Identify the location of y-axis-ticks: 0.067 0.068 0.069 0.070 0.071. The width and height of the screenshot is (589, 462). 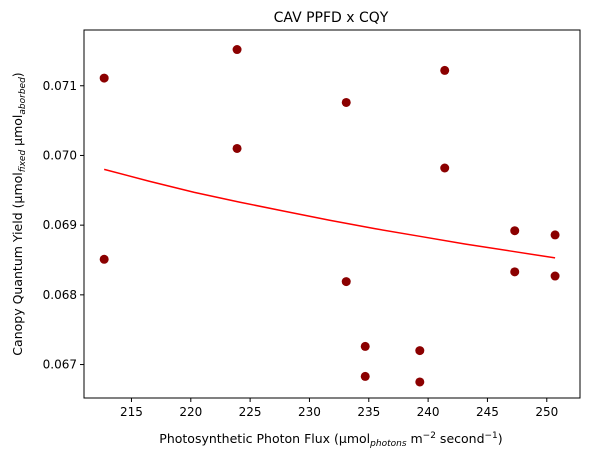
(63, 225).